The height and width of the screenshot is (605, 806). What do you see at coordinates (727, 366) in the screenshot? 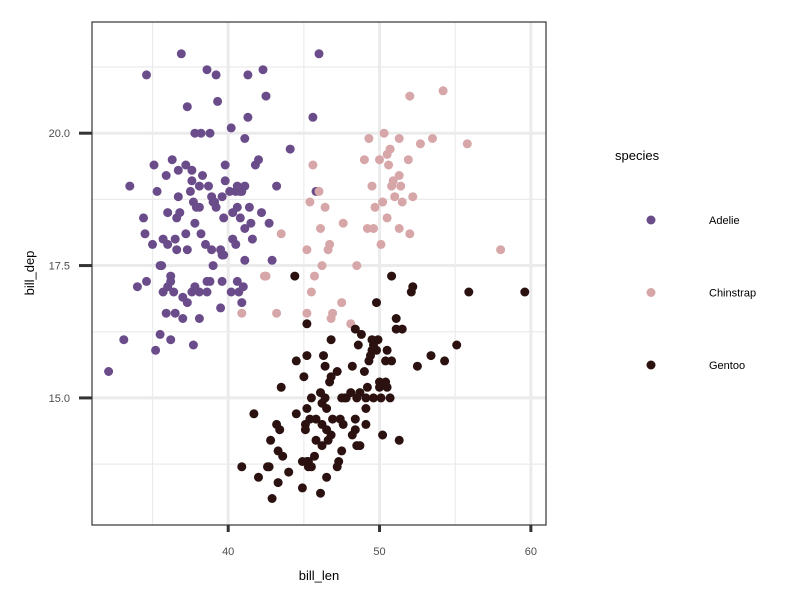
I see `legend-label-gentoo: Gentoo` at bounding box center [727, 366].